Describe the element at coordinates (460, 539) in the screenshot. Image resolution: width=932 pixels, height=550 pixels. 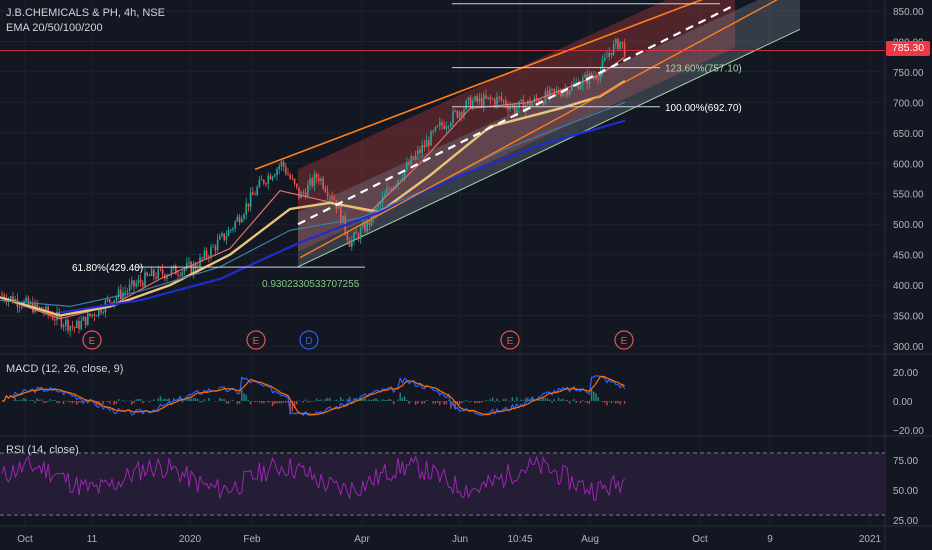
I see `time-tick: Jun` at that location.